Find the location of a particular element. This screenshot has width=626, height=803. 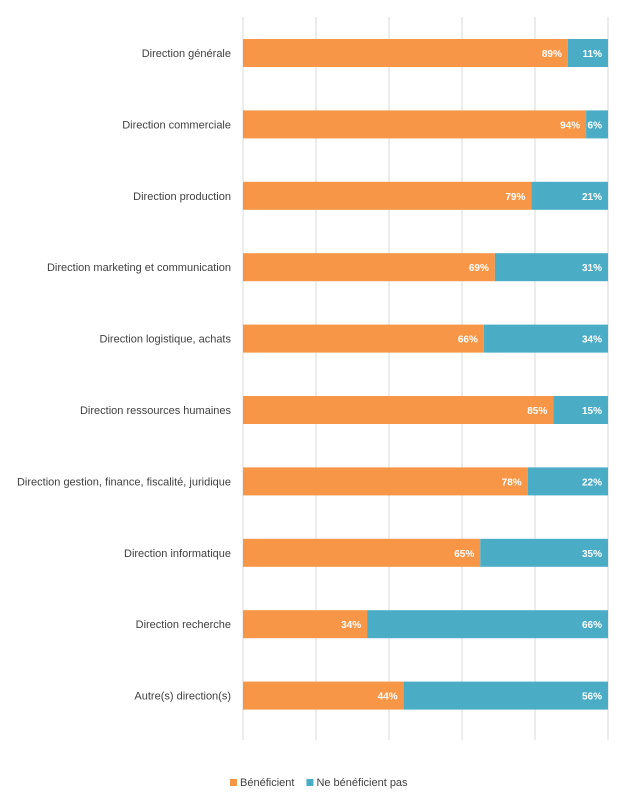

data-label: 6% is located at coordinates (595, 125).